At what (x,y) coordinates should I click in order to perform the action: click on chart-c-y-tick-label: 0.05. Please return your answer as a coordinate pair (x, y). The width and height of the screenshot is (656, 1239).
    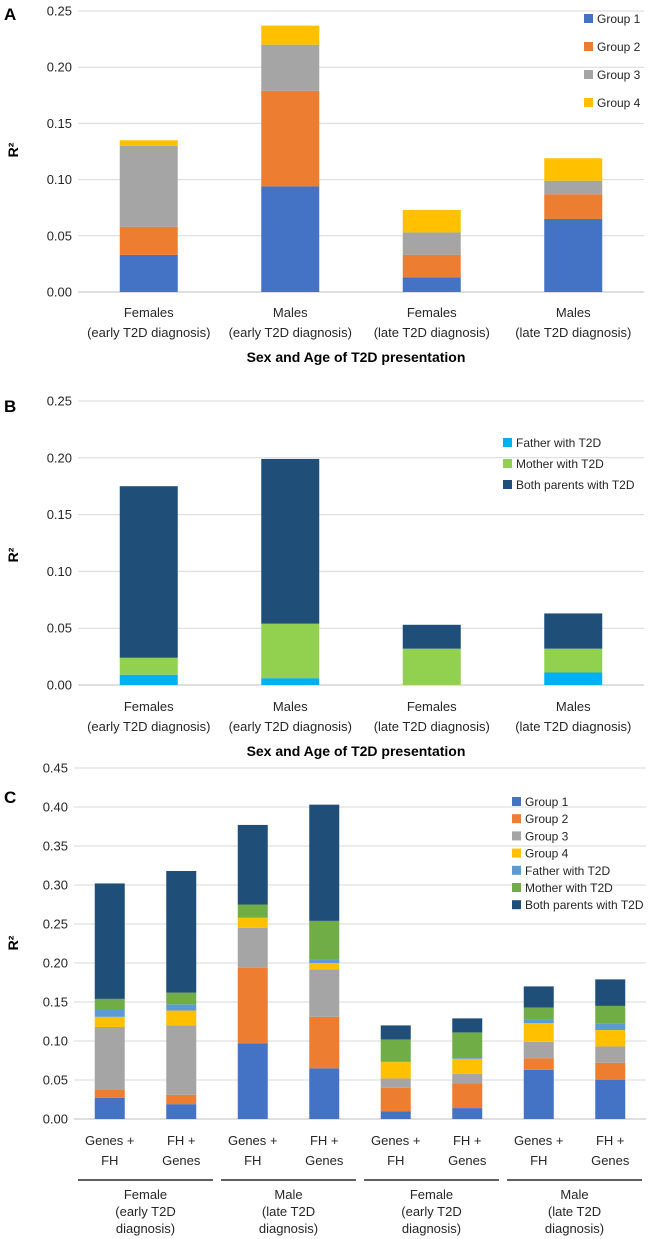
    Looking at the image, I should click on (55, 1080).